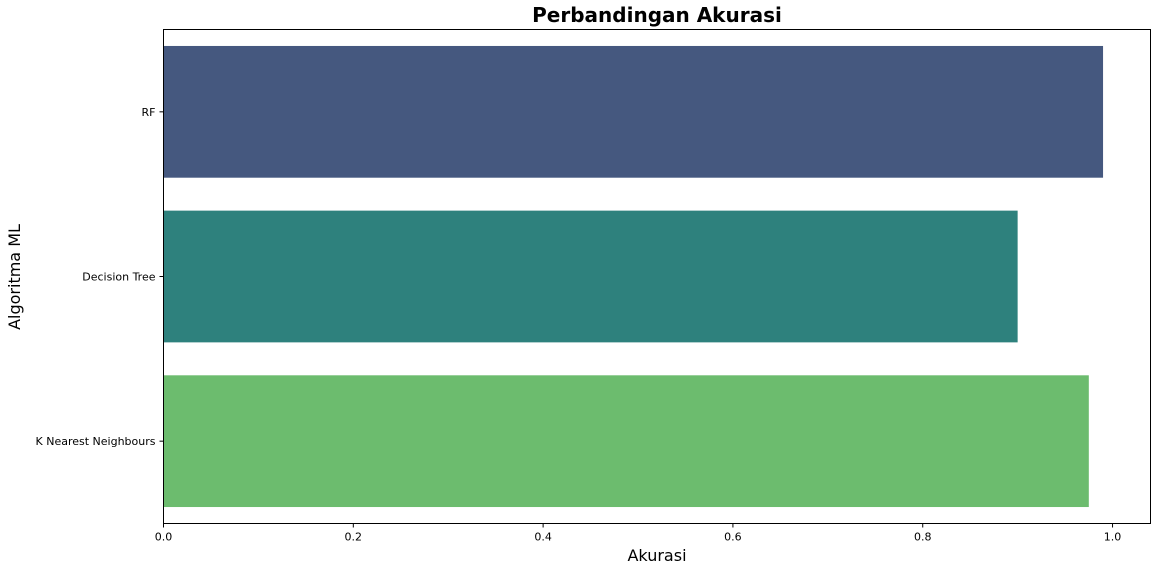  Describe the element at coordinates (14, 277) in the screenshot. I see `y-axis-title: Algoritma ML` at that location.